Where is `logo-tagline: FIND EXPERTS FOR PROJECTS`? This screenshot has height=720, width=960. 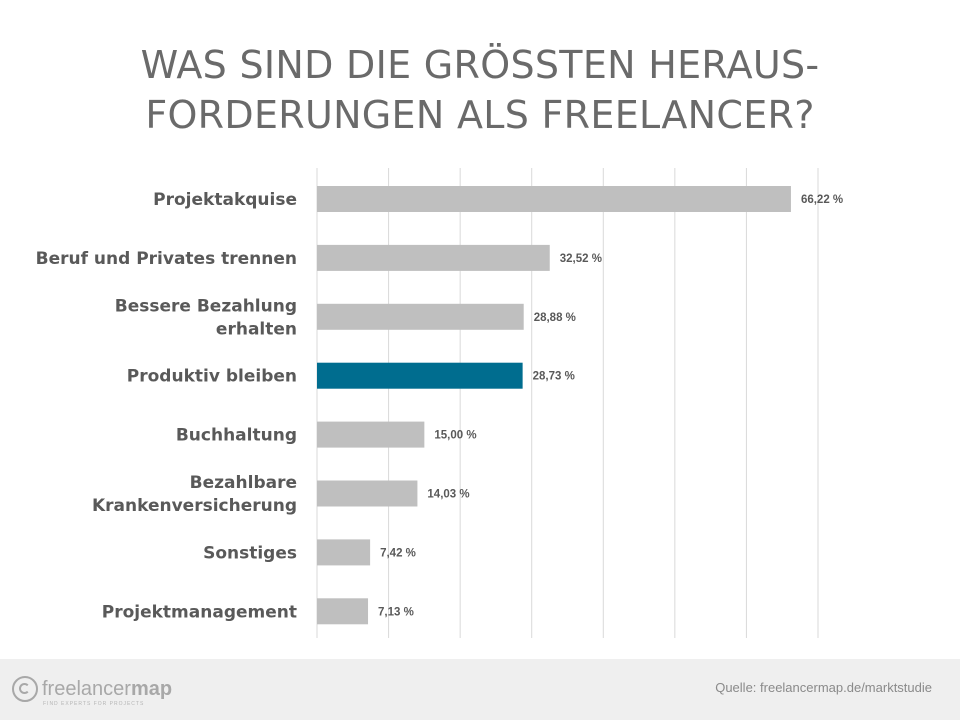 logo-tagline: FIND EXPERTS FOR PROJECTS is located at coordinates (94, 704).